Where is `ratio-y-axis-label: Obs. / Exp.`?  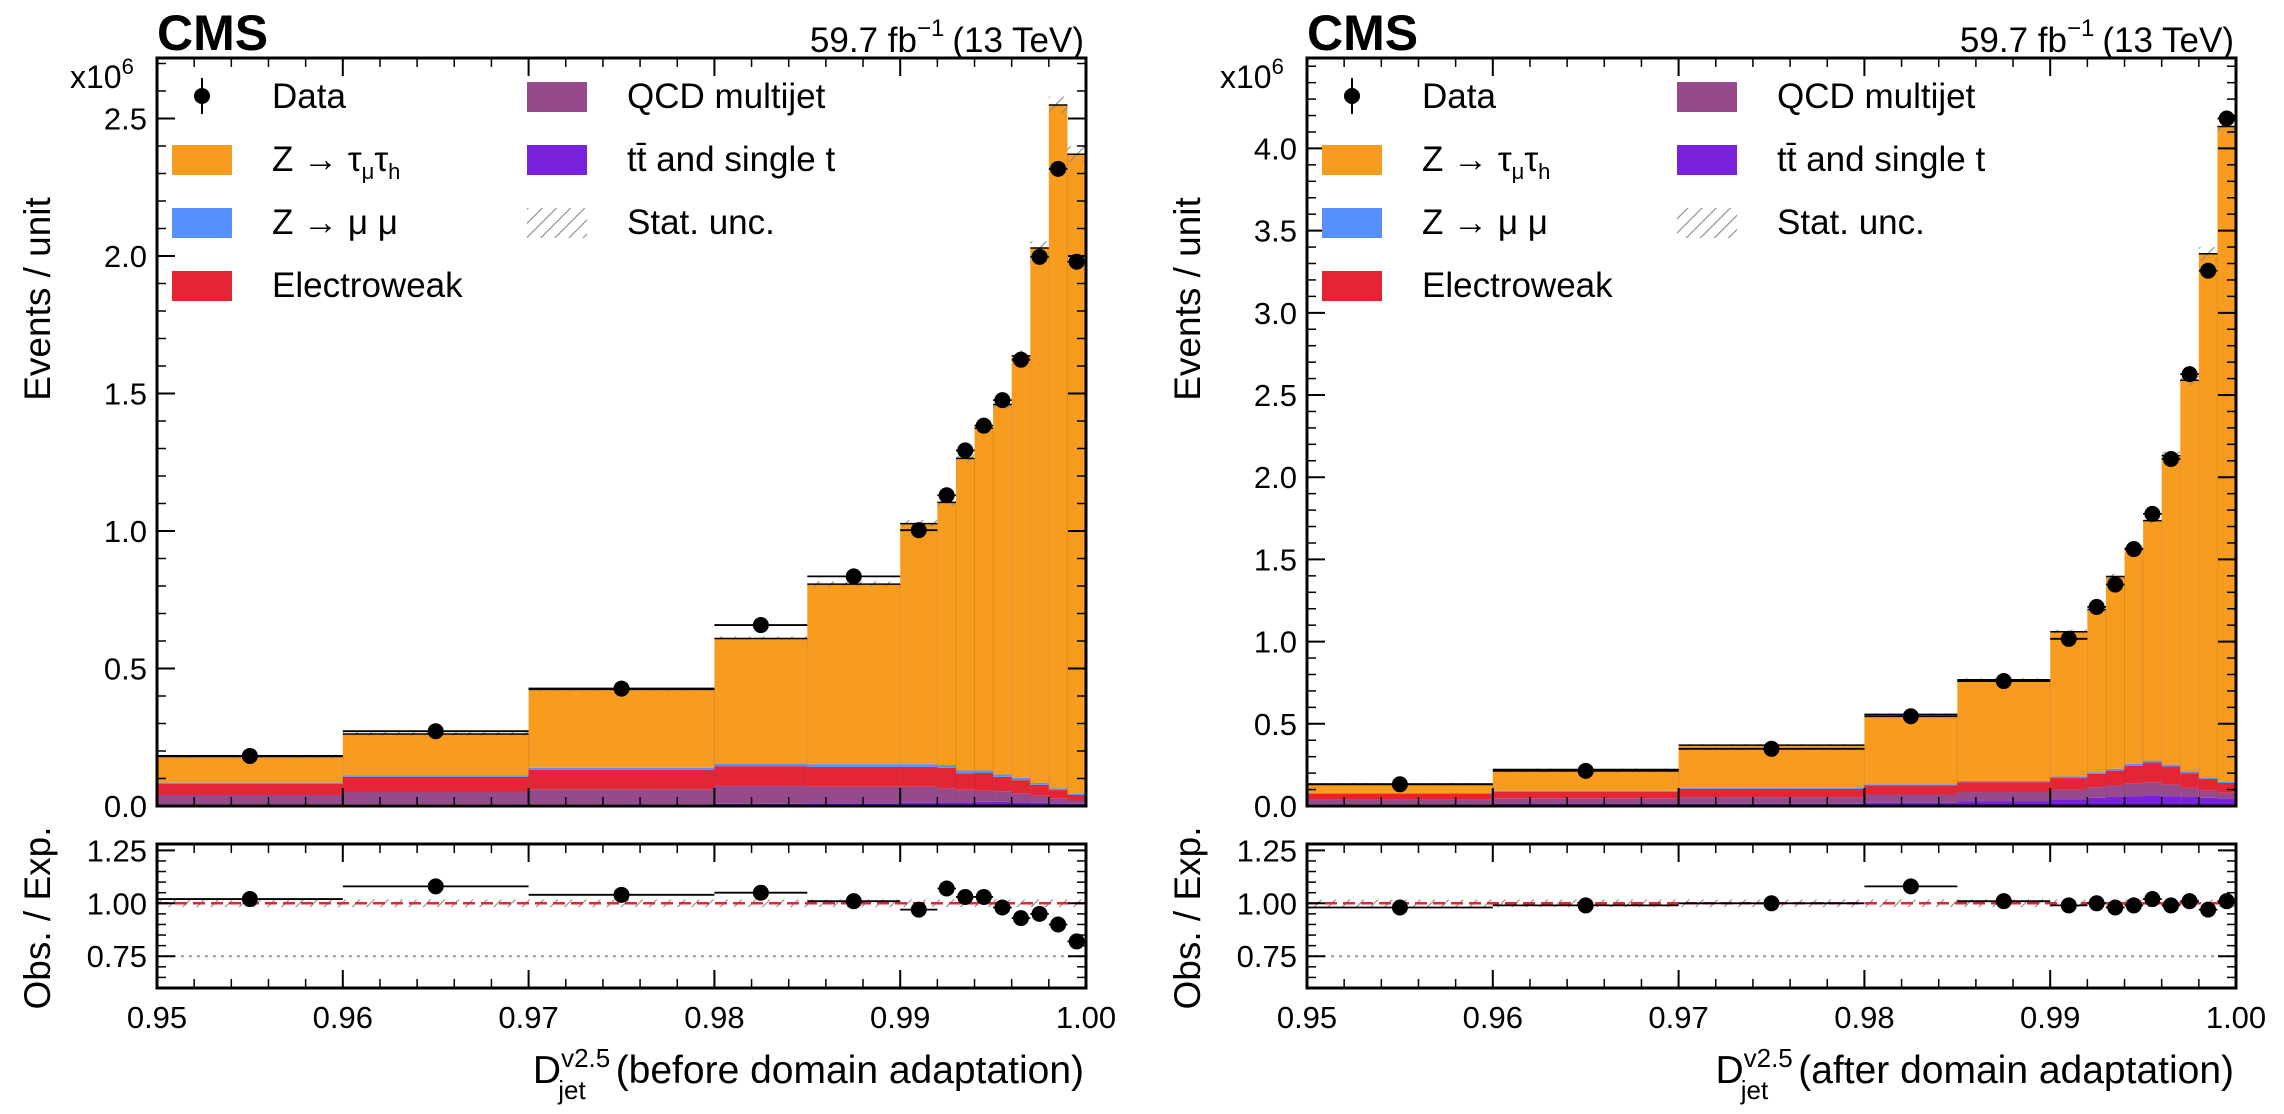
ratio-y-axis-label: Obs. / Exp. is located at coordinates (1187, 917).